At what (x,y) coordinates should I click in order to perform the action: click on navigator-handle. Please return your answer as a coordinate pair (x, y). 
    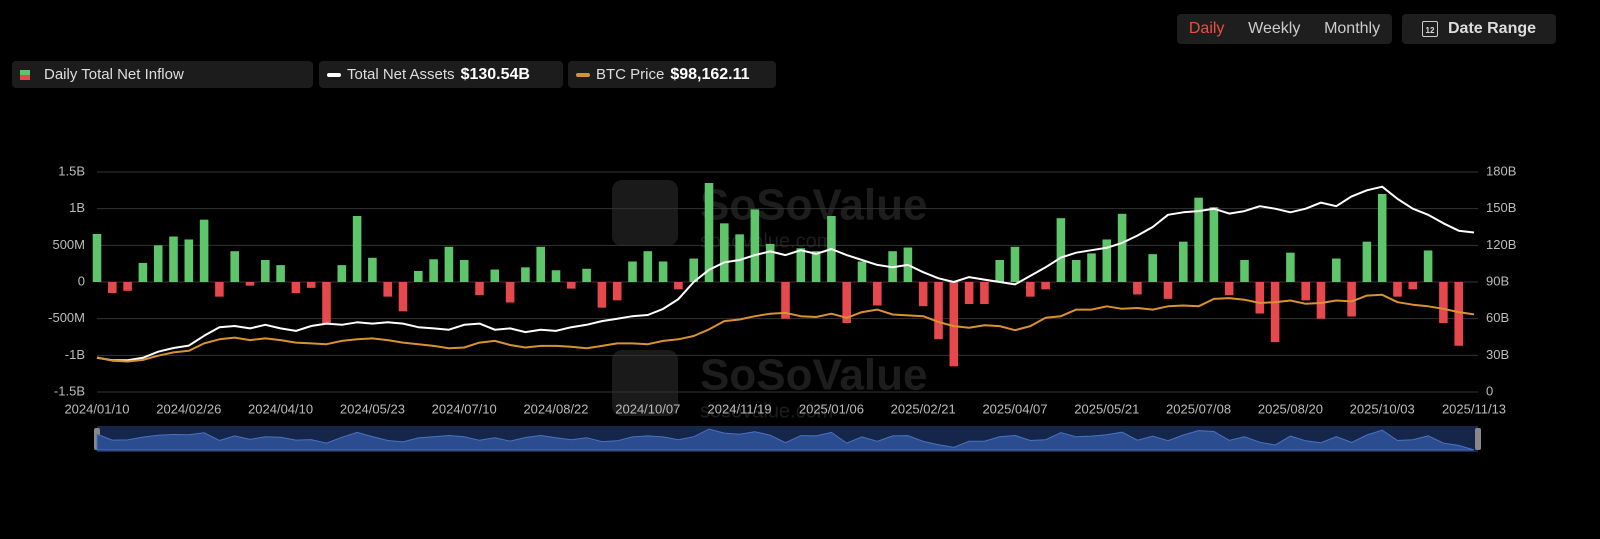
    Looking at the image, I should click on (1478, 439).